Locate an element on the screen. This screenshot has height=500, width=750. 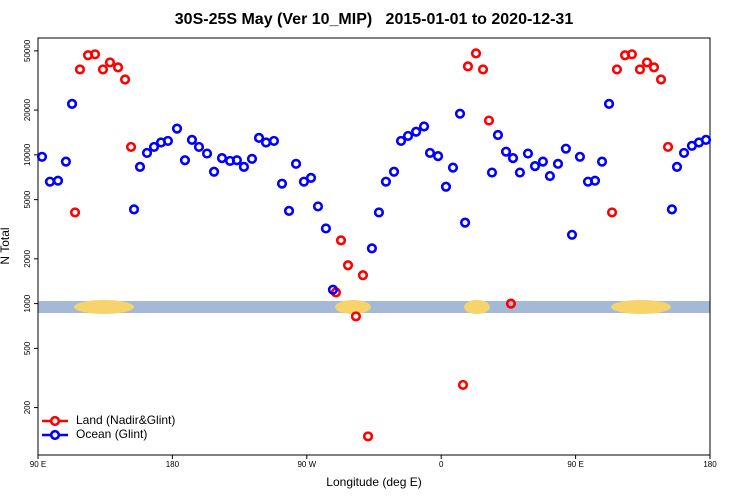
y-tick-label: 2000 is located at coordinates (27, 258).